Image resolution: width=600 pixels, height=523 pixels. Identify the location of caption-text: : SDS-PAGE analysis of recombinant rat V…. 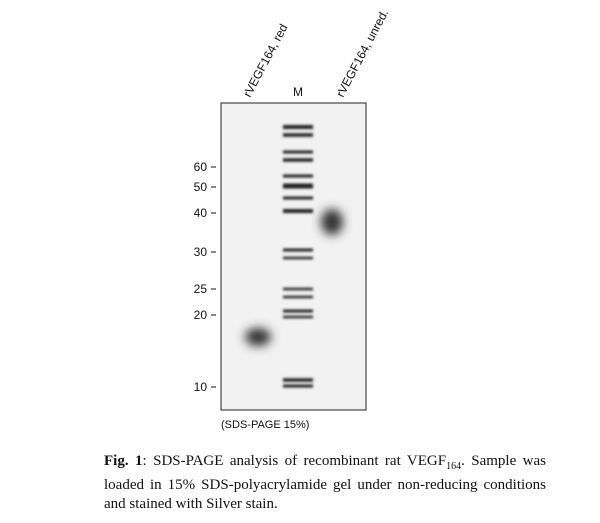
(294, 461).